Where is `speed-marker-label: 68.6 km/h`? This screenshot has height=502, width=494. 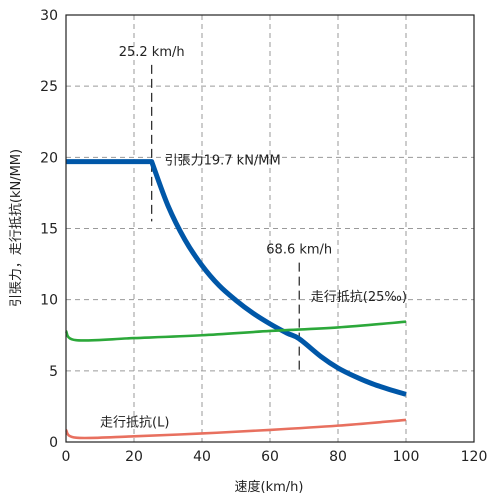
speed-marker-label: 68.6 km/h is located at coordinates (299, 250).